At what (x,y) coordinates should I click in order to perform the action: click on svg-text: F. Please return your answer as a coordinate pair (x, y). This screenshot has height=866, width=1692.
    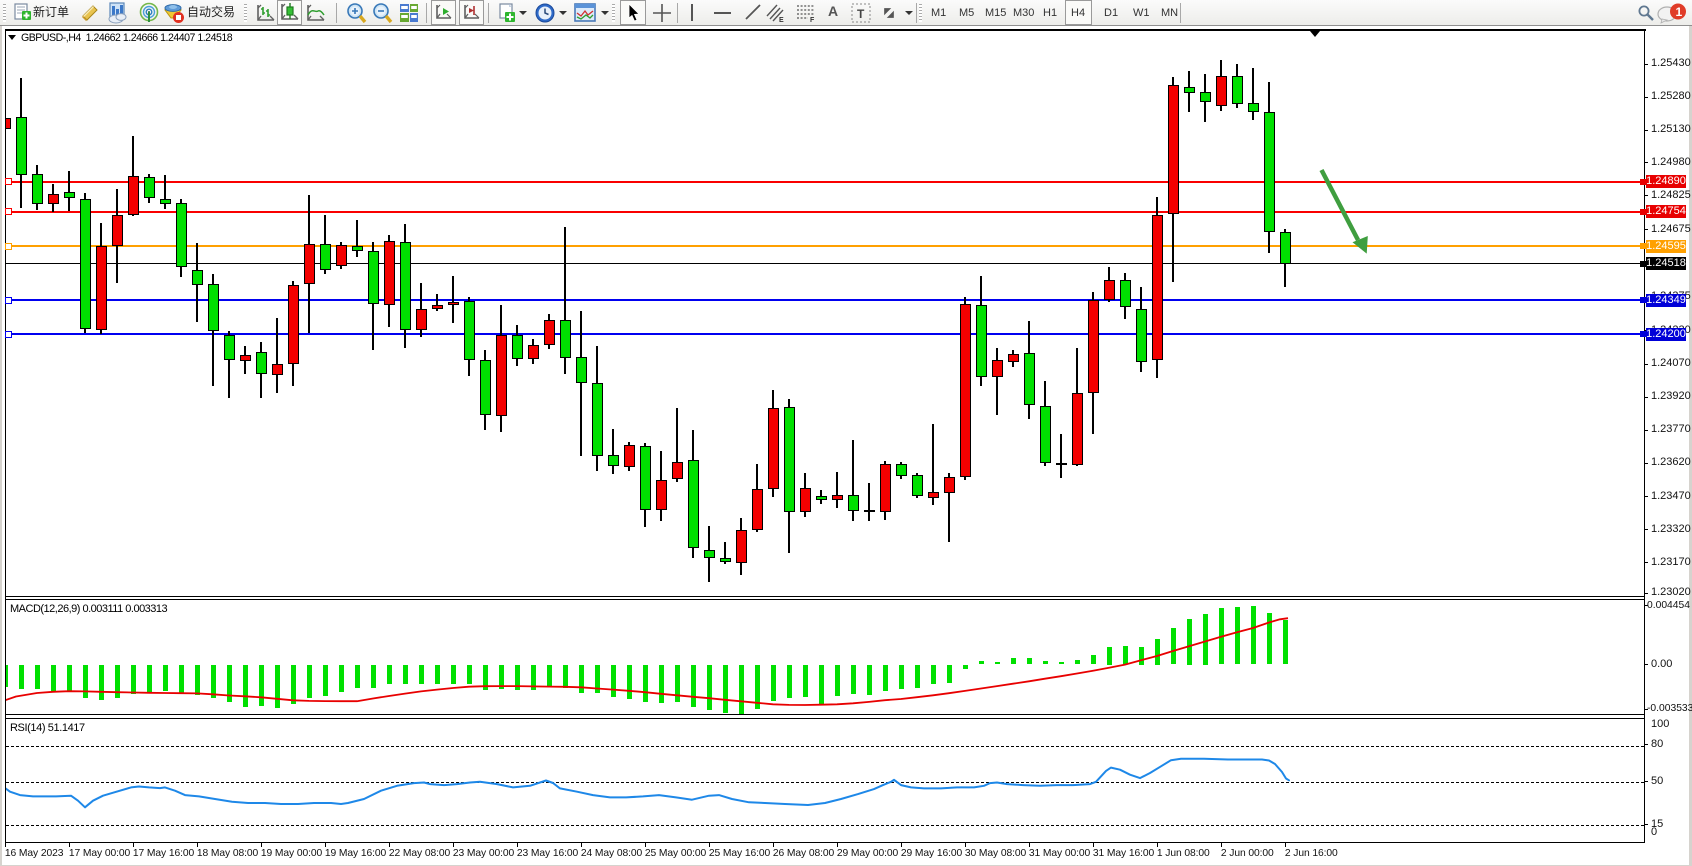
    Looking at the image, I should click on (812, 19).